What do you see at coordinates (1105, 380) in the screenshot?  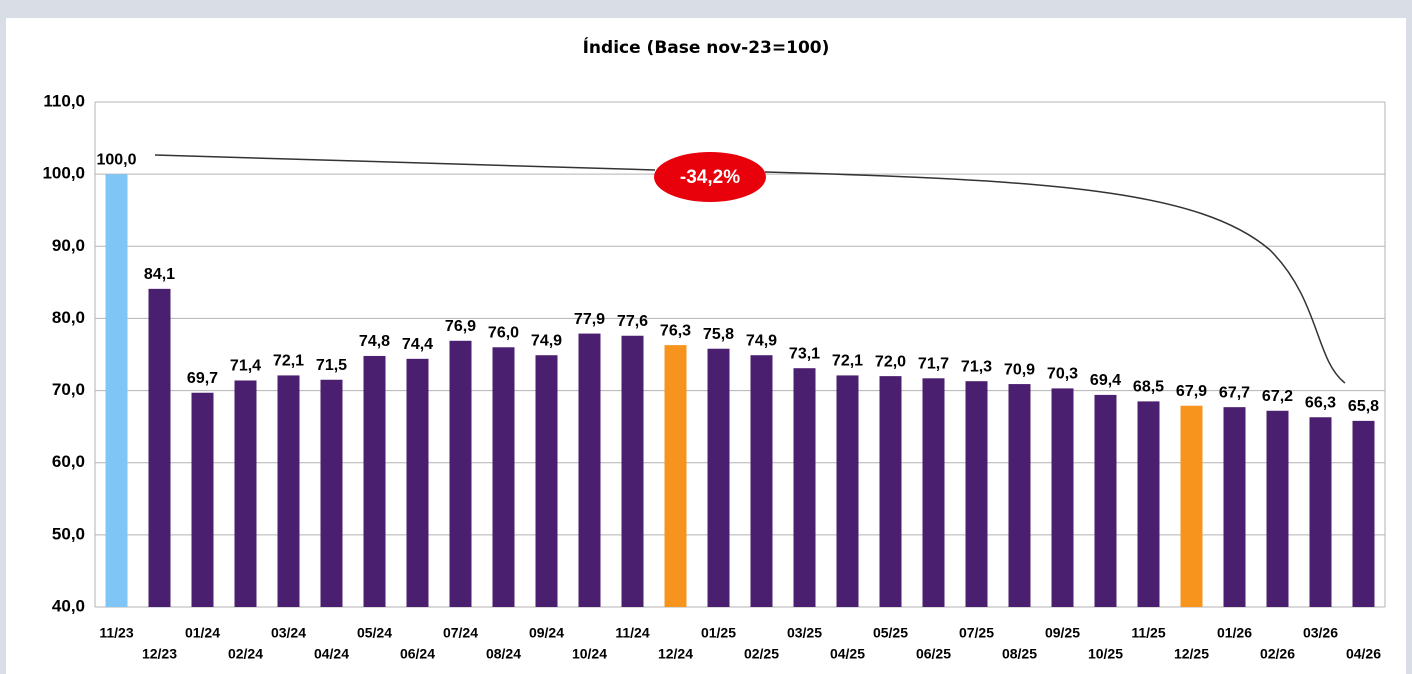 I see `value-label: 69,4` at bounding box center [1105, 380].